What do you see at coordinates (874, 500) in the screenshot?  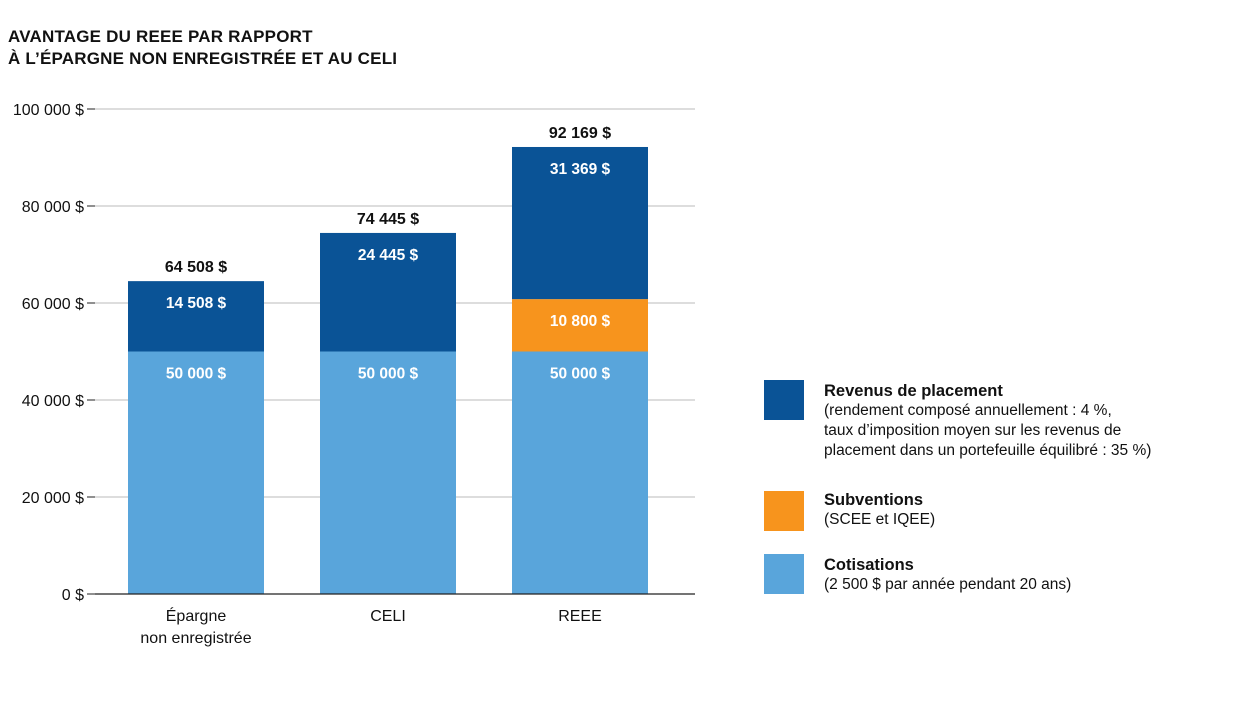 I see `legend-title-subventions: Subventions` at bounding box center [874, 500].